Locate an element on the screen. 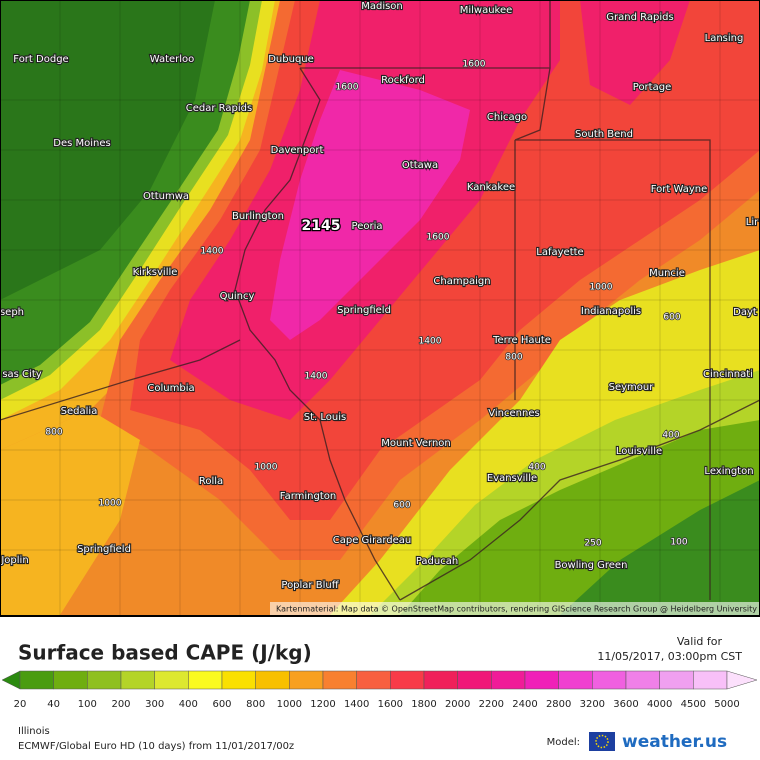  city-label: Columbia is located at coordinates (170, 388).